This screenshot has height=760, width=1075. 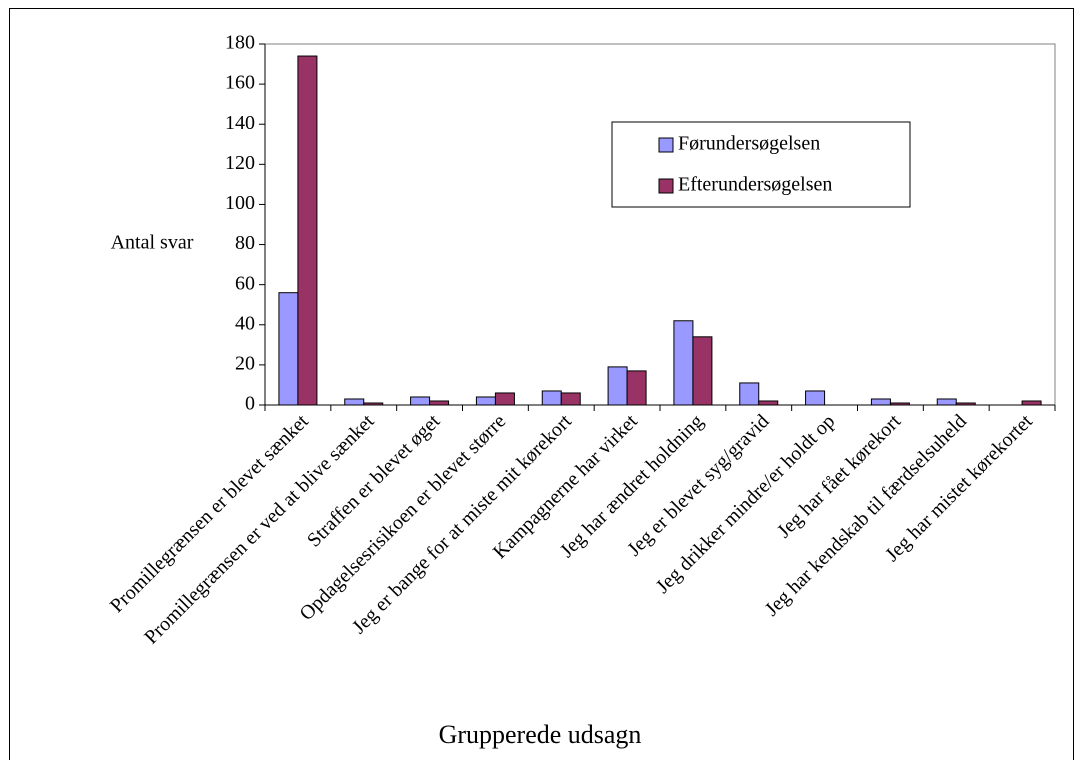 What do you see at coordinates (240, 163) in the screenshot?
I see `y-tick-label: 120` at bounding box center [240, 163].